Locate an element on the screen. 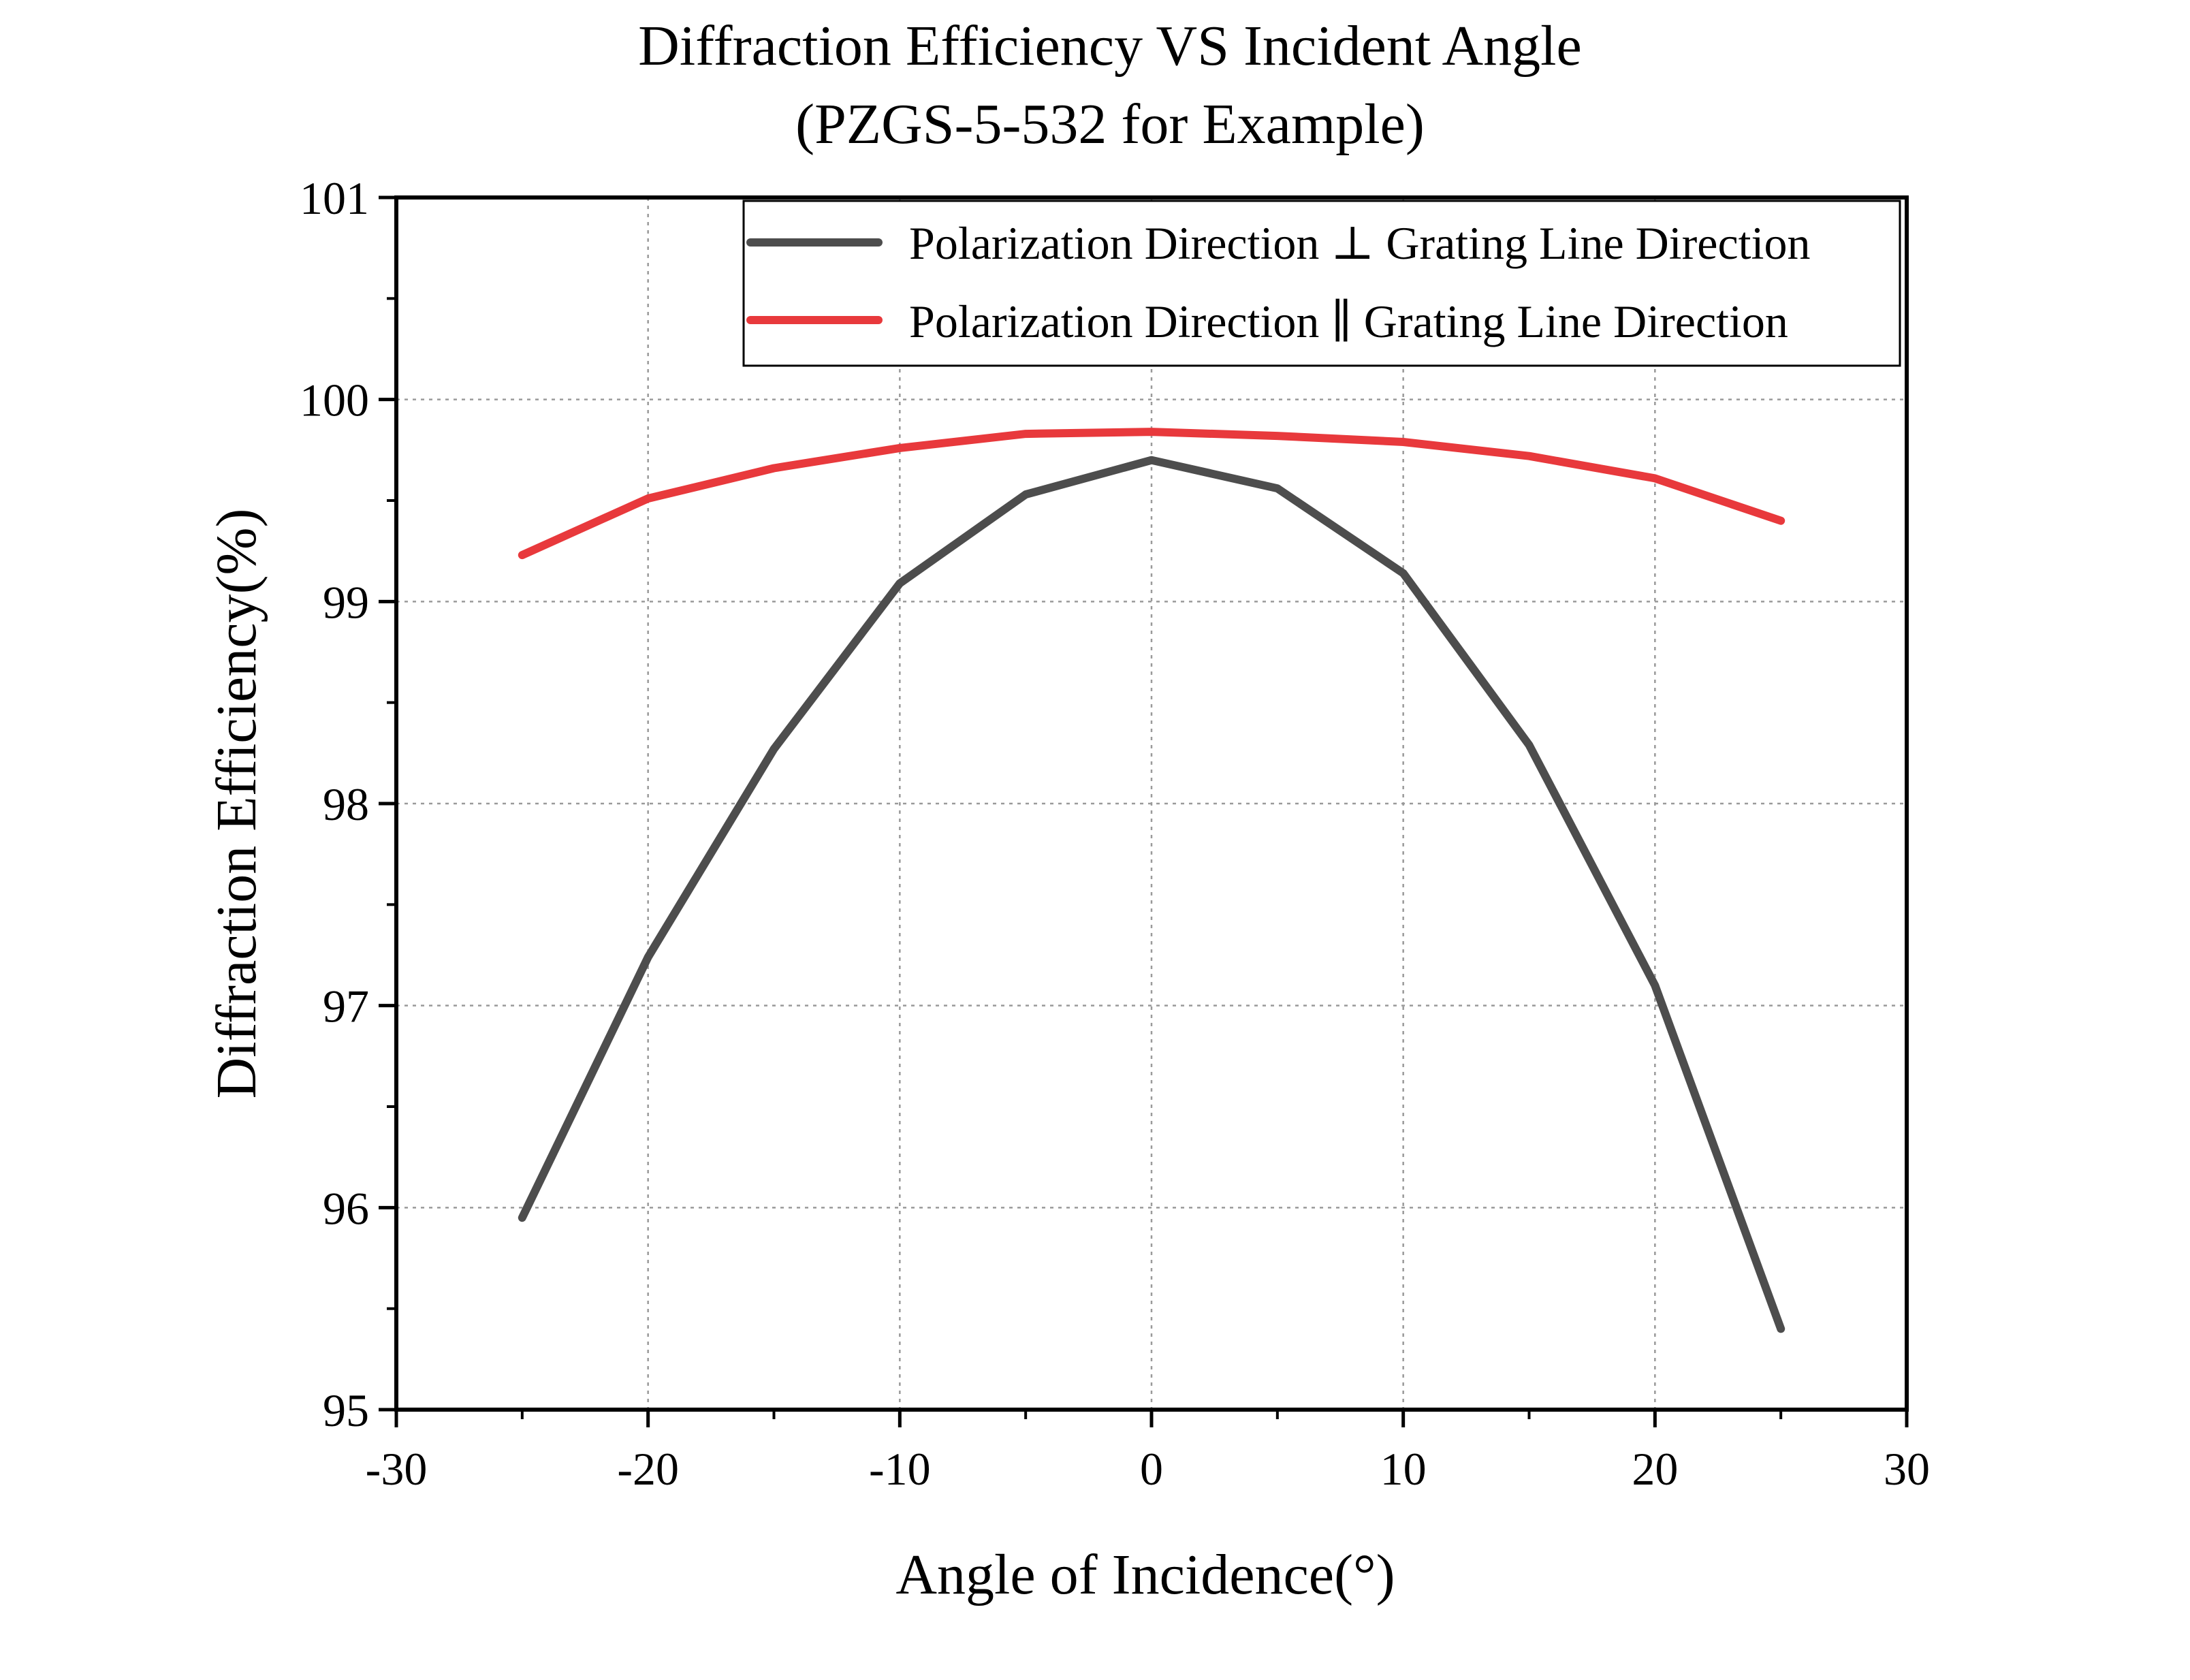 The width and height of the screenshot is (2190, 1680). legend-box is located at coordinates (1321, 283).